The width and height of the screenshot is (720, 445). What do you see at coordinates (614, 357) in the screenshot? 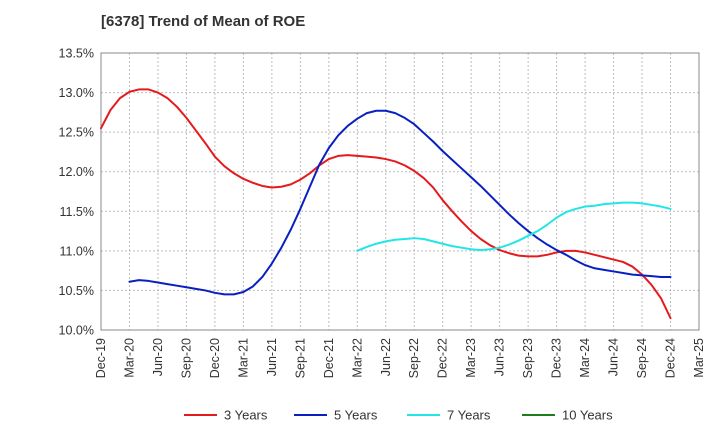
I see `x-tick-label: Jun-24` at bounding box center [614, 357].